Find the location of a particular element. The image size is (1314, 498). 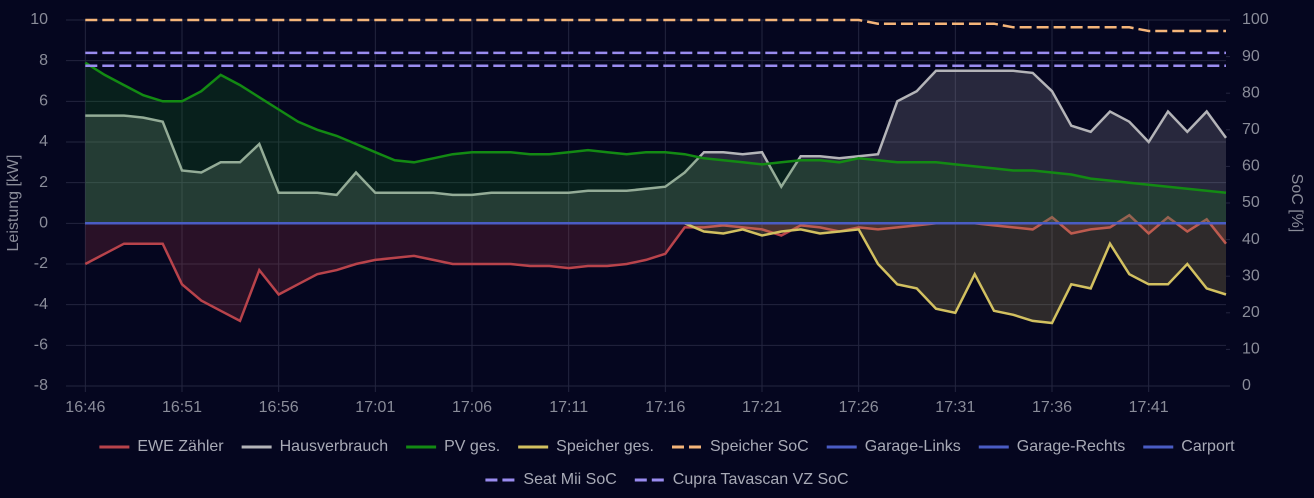

y2-tick-label: 40 is located at coordinates (1251, 239).